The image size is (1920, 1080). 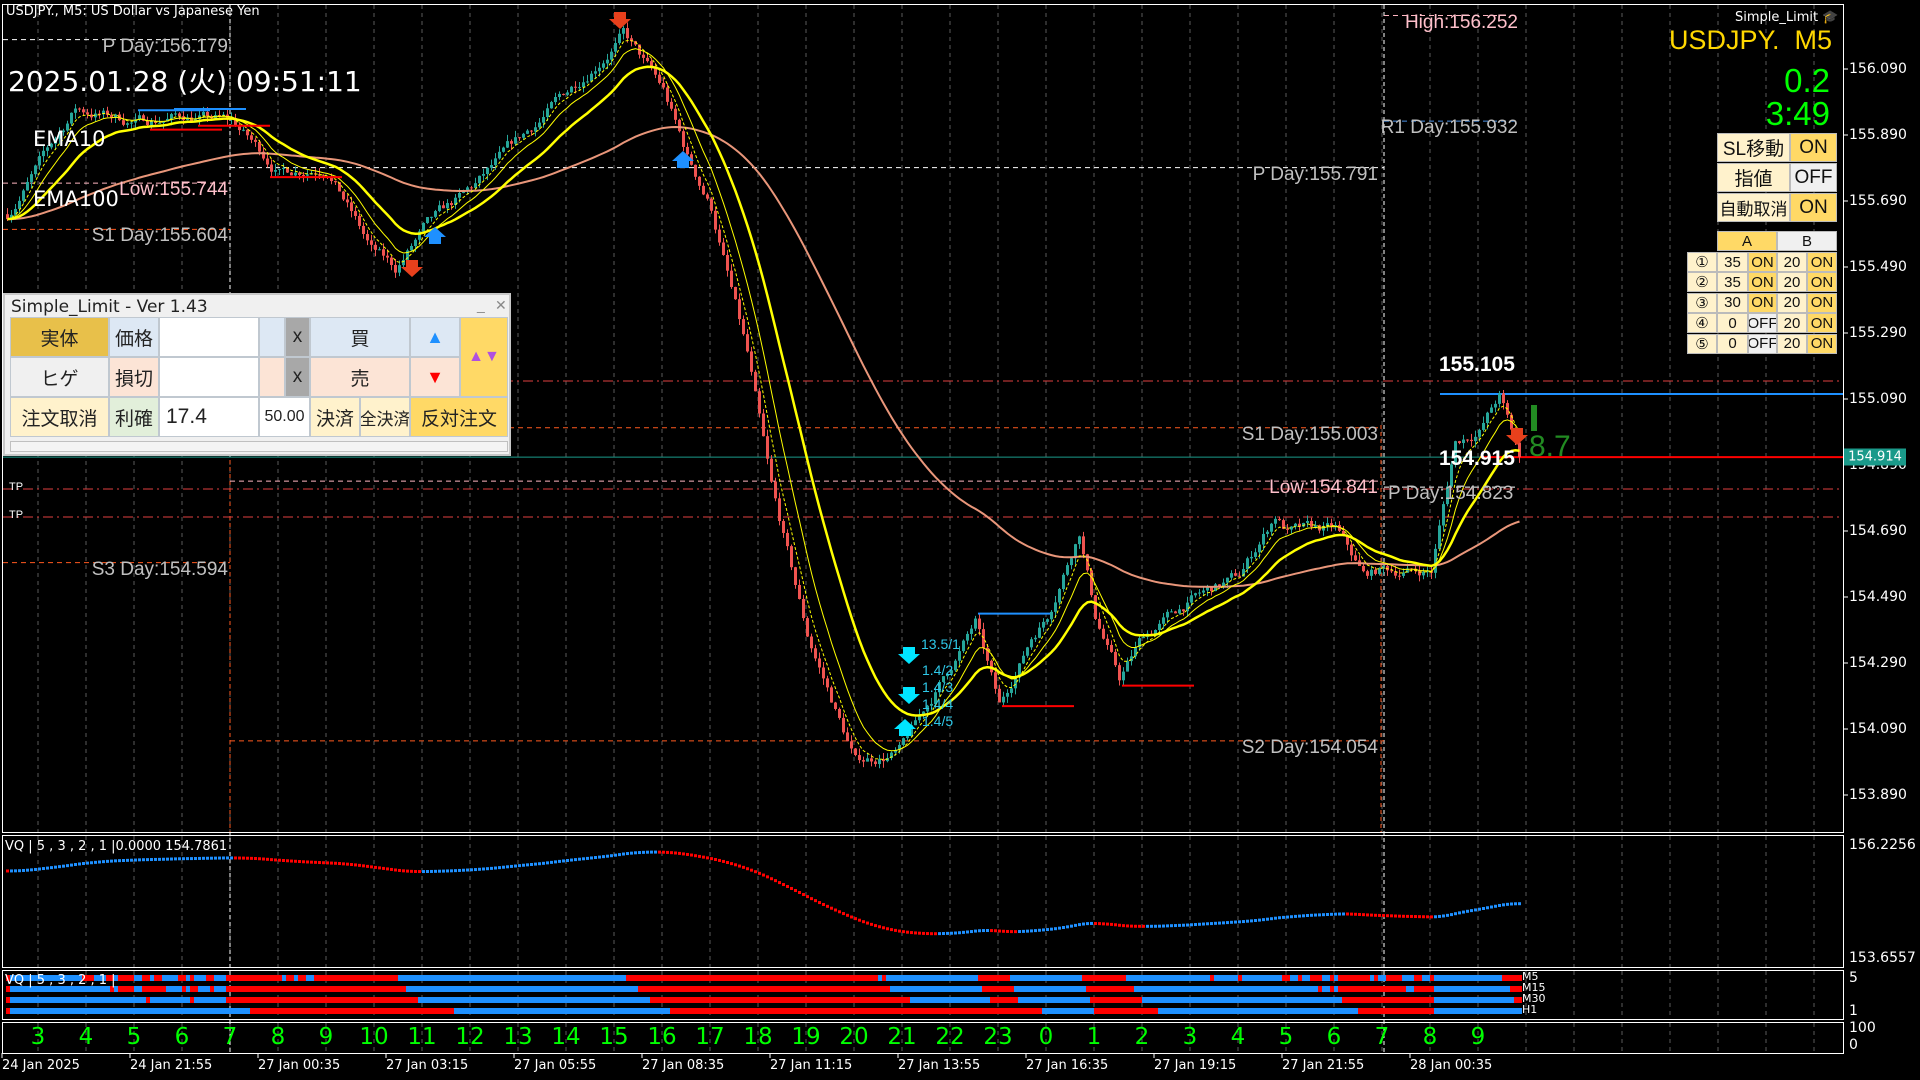 What do you see at coordinates (109, 307) in the screenshot?
I see `panel-title: Simple_Limit - Ver 1.43` at bounding box center [109, 307].